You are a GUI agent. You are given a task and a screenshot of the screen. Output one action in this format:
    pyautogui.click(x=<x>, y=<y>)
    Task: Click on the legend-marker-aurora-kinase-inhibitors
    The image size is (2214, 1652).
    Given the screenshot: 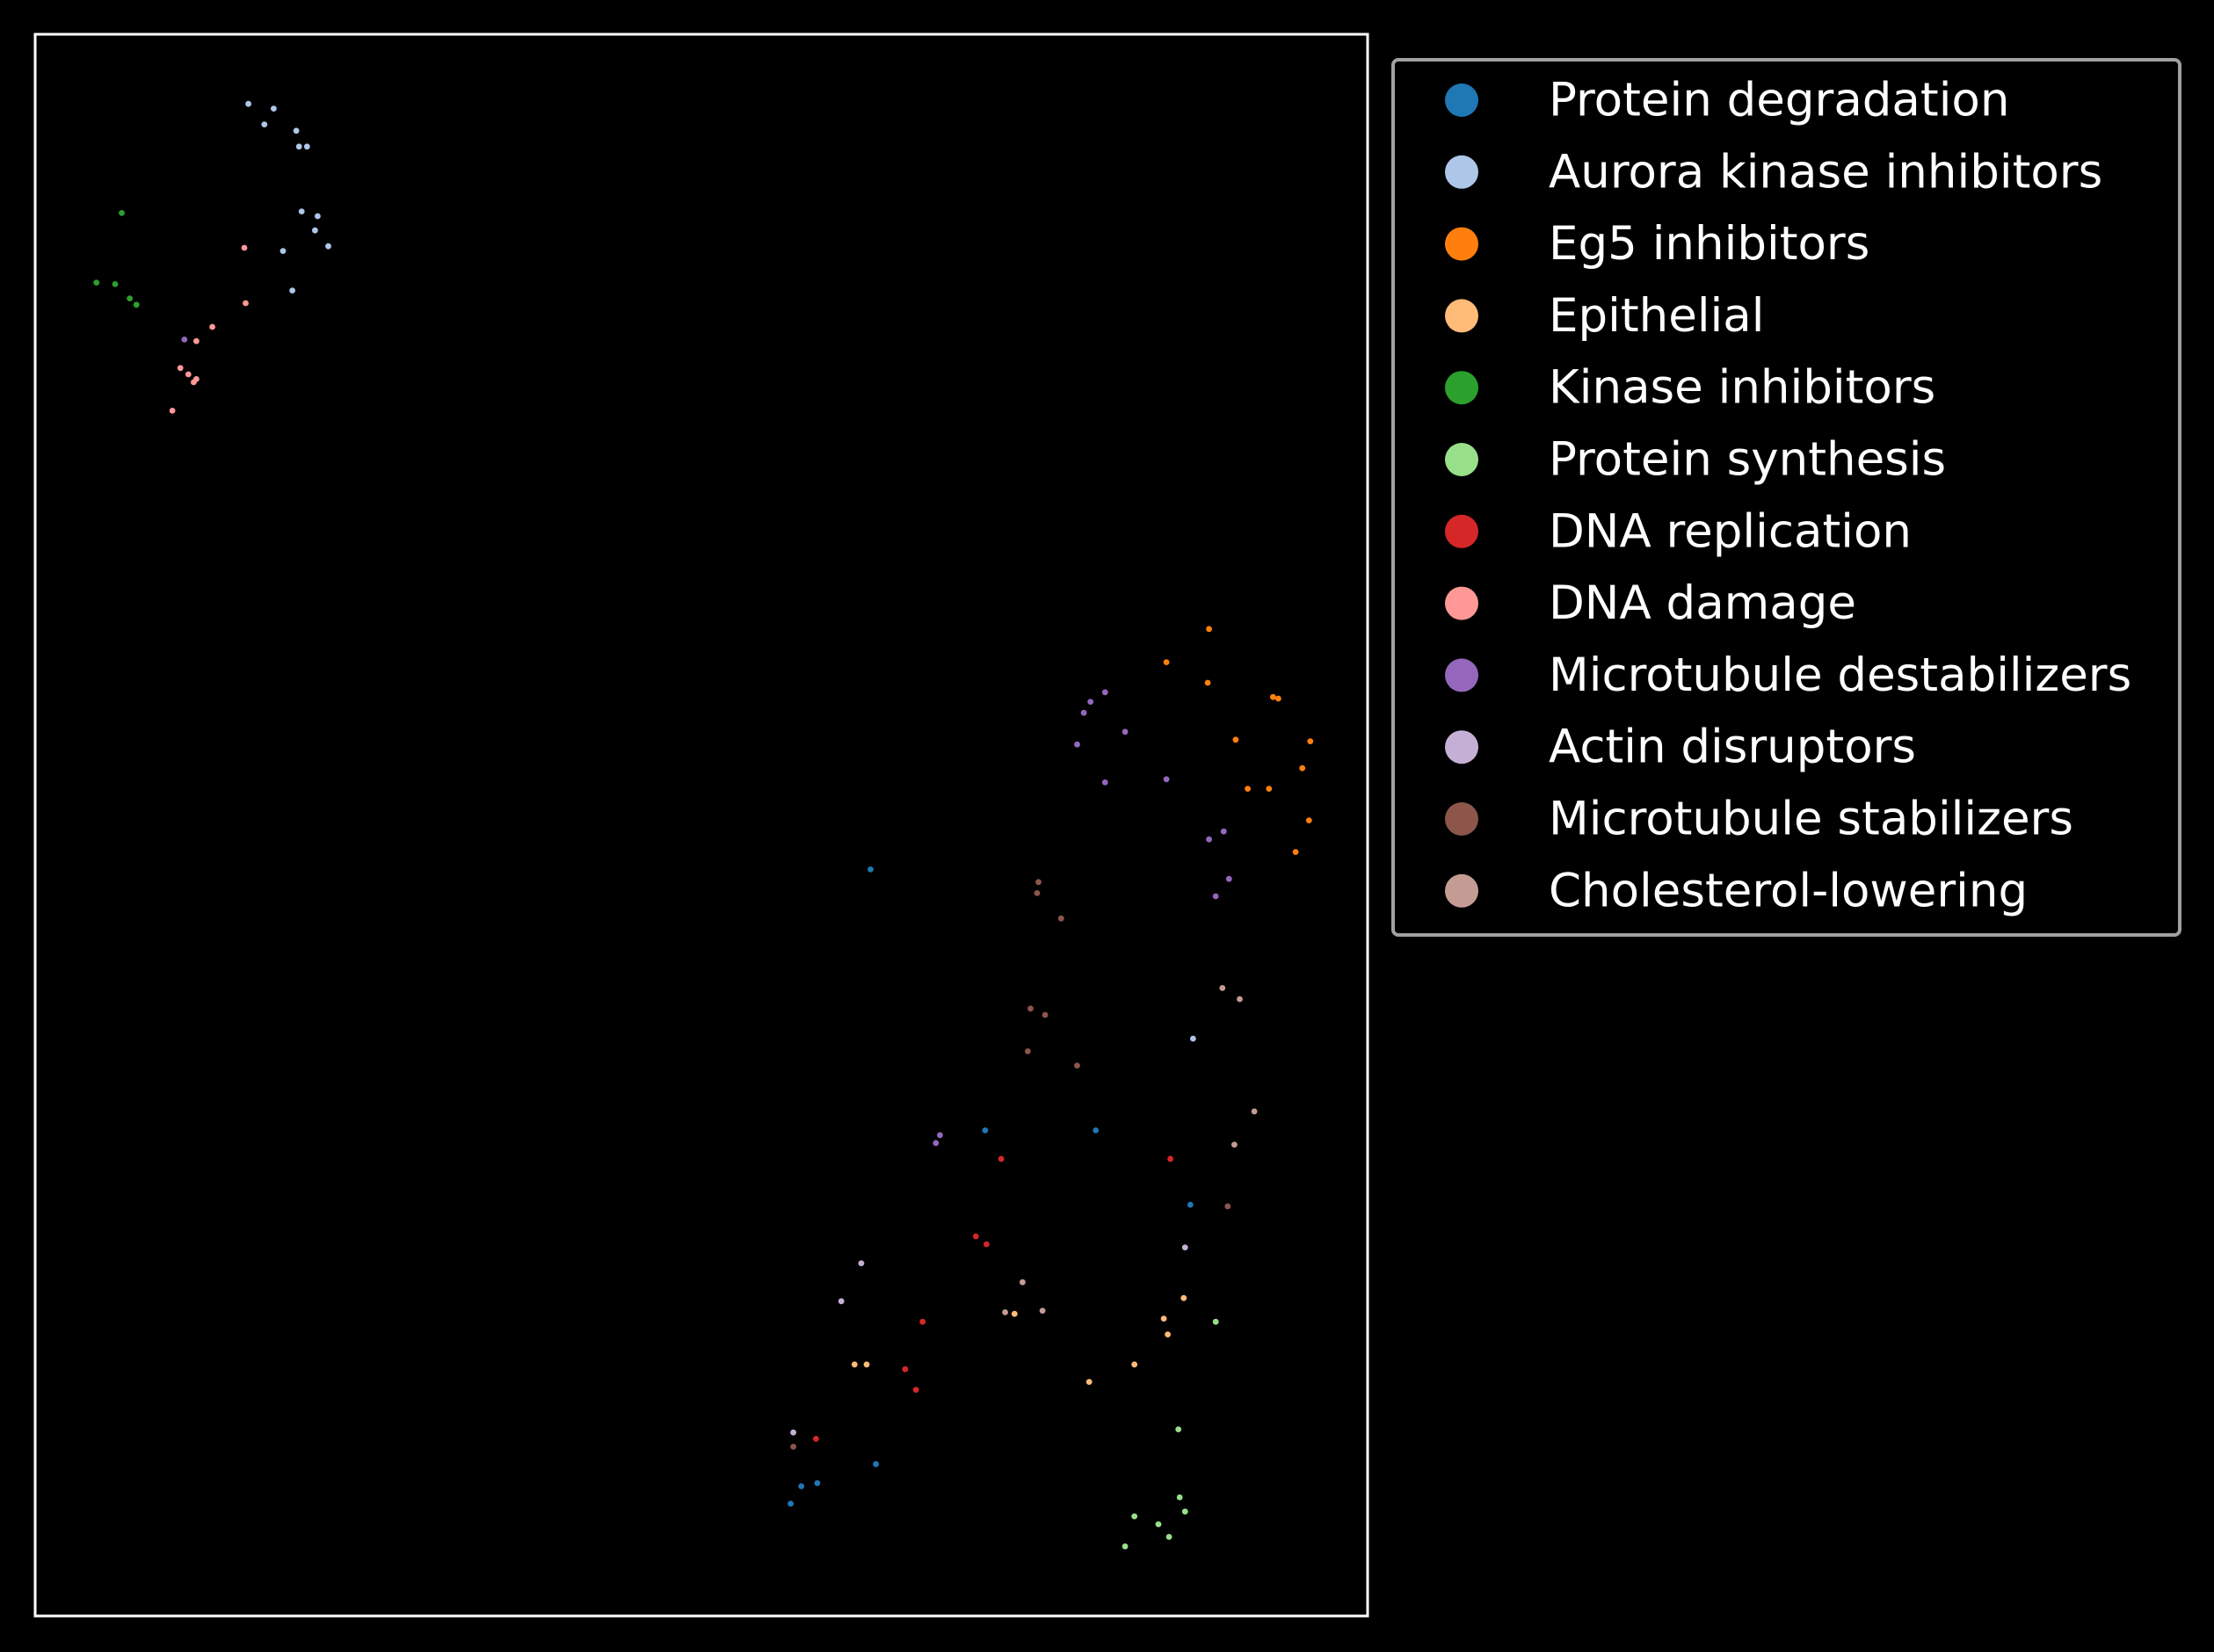 What is the action you would take?
    pyautogui.click(x=1461, y=172)
    